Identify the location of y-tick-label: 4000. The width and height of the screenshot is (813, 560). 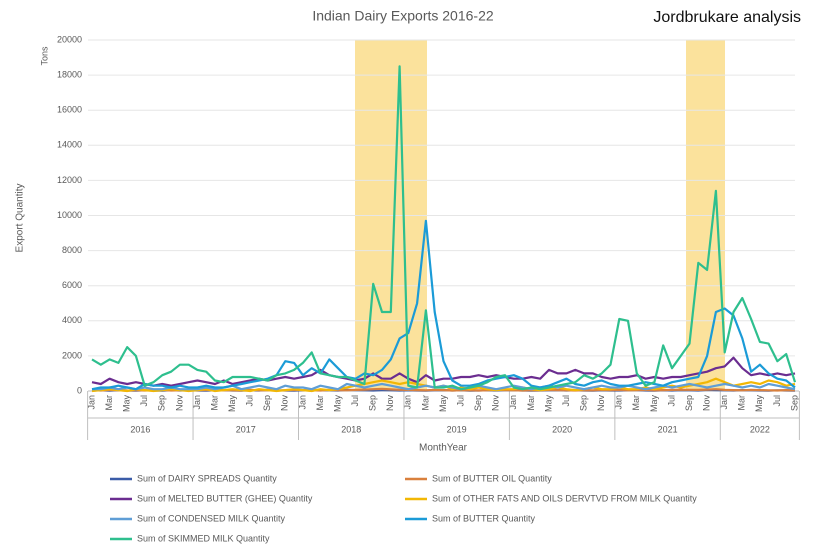
(72, 320).